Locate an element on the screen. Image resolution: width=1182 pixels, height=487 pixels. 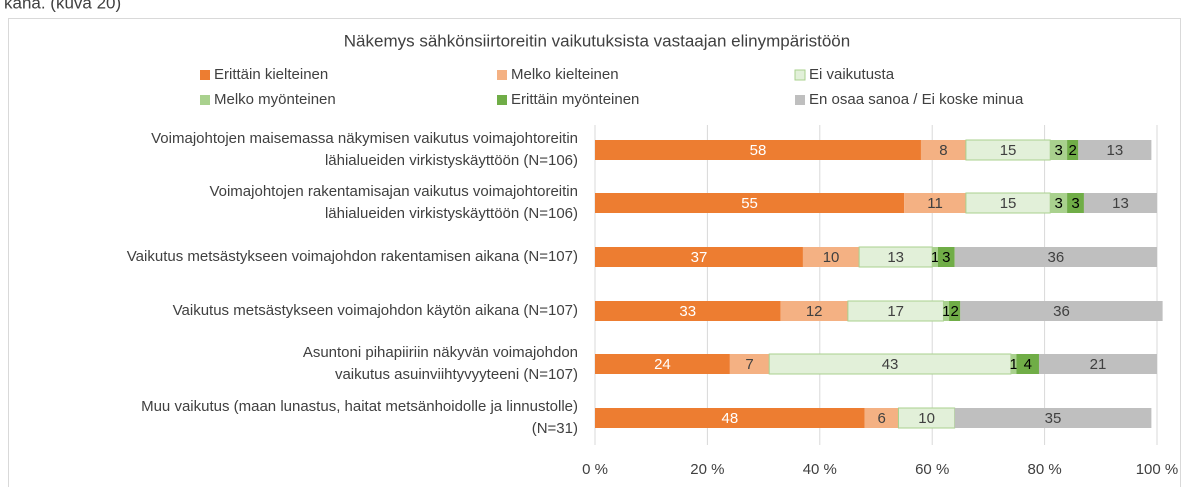
legend-label: En osaa sanoa / Ei koske minua is located at coordinates (916, 99).